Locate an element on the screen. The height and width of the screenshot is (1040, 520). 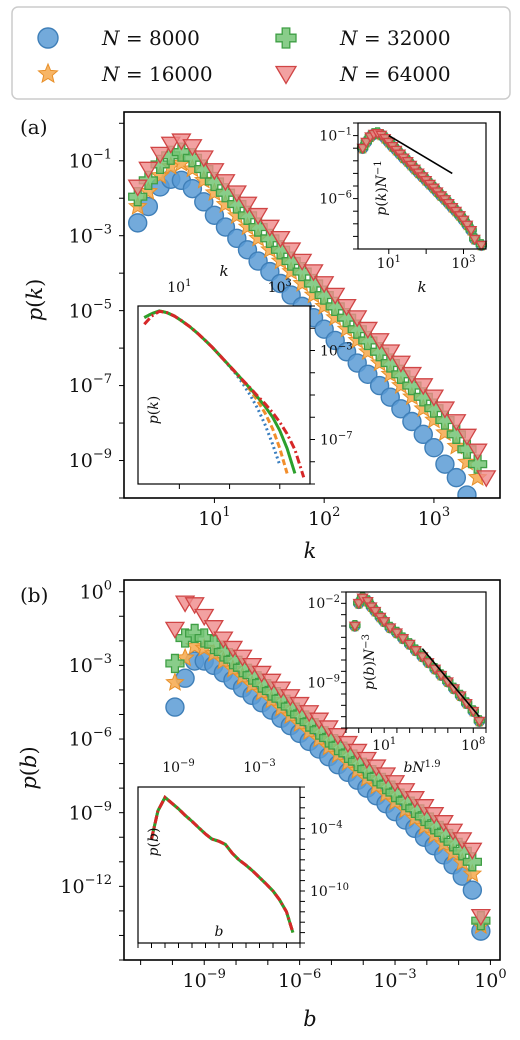
inset-bl-bg is located at coordinates (224, 395).